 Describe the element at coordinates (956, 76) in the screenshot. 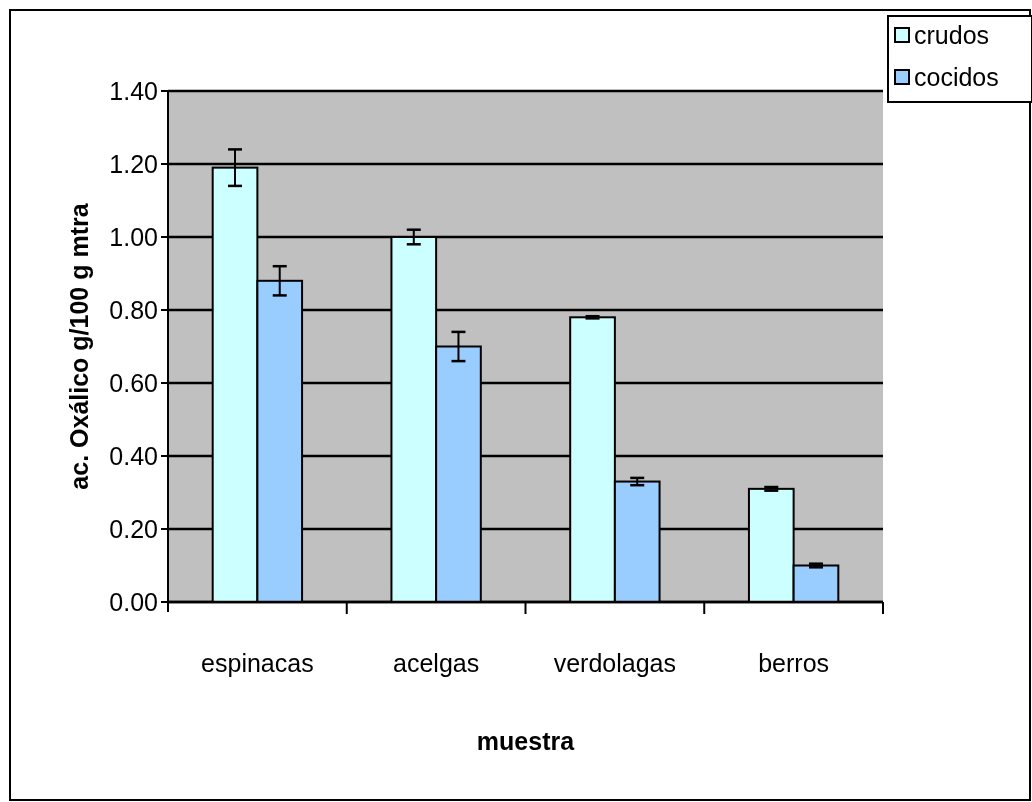

I see `legend-label: cocidos` at that location.